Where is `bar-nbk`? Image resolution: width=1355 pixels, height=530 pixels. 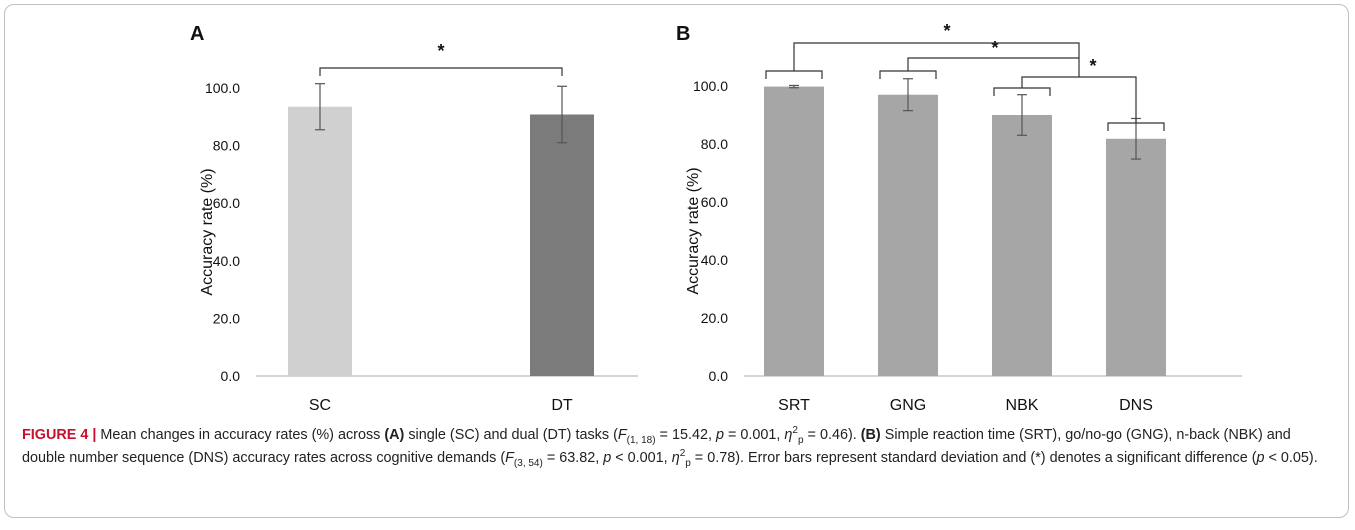
bar-nbk is located at coordinates (1022, 245).